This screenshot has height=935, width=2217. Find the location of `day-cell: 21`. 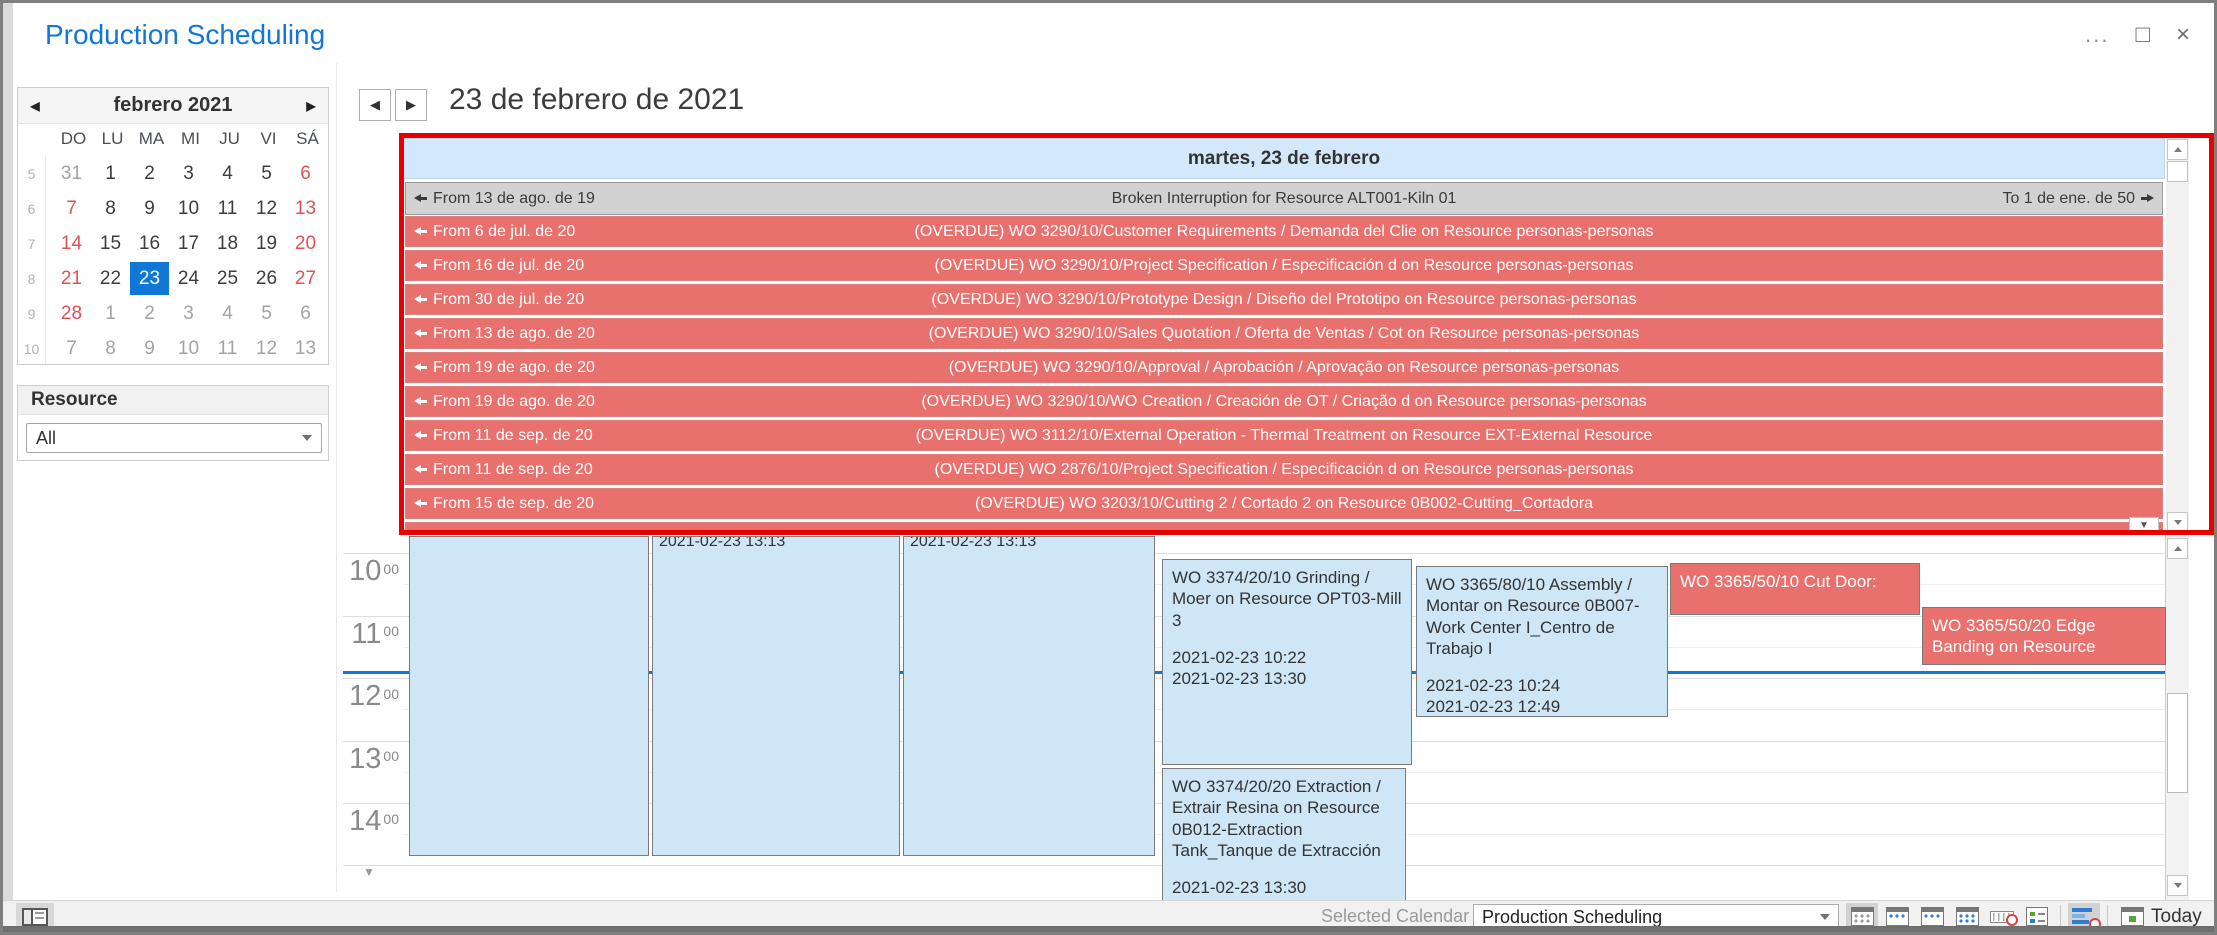

day-cell: 21 is located at coordinates (71, 278).